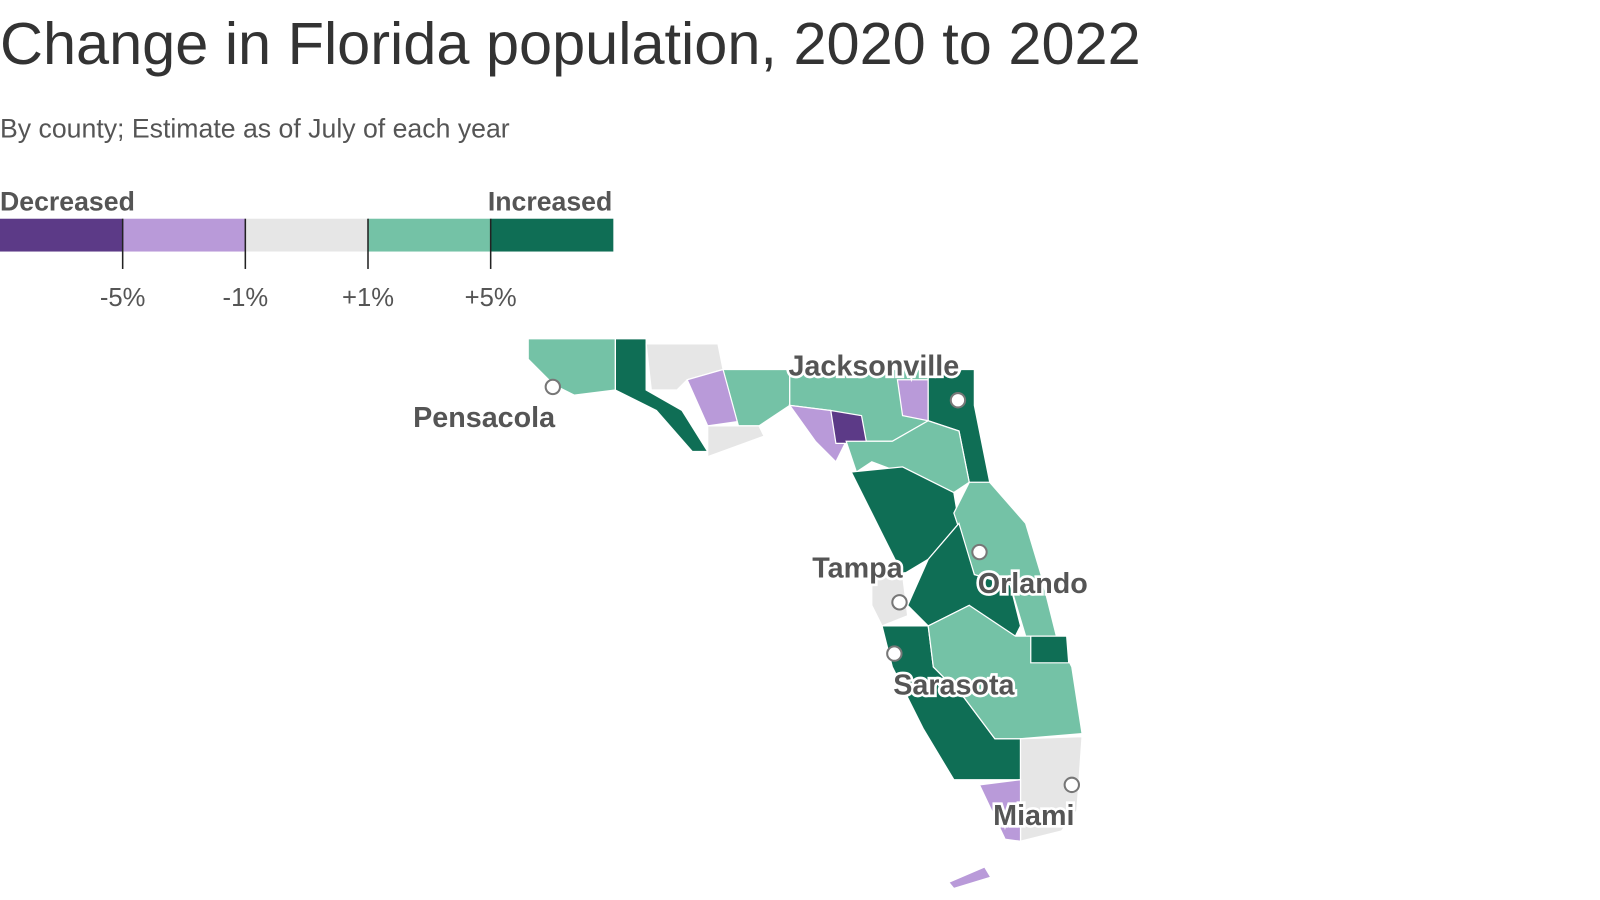  I want to click on legend-tick-label: -1%, so click(246, 298).